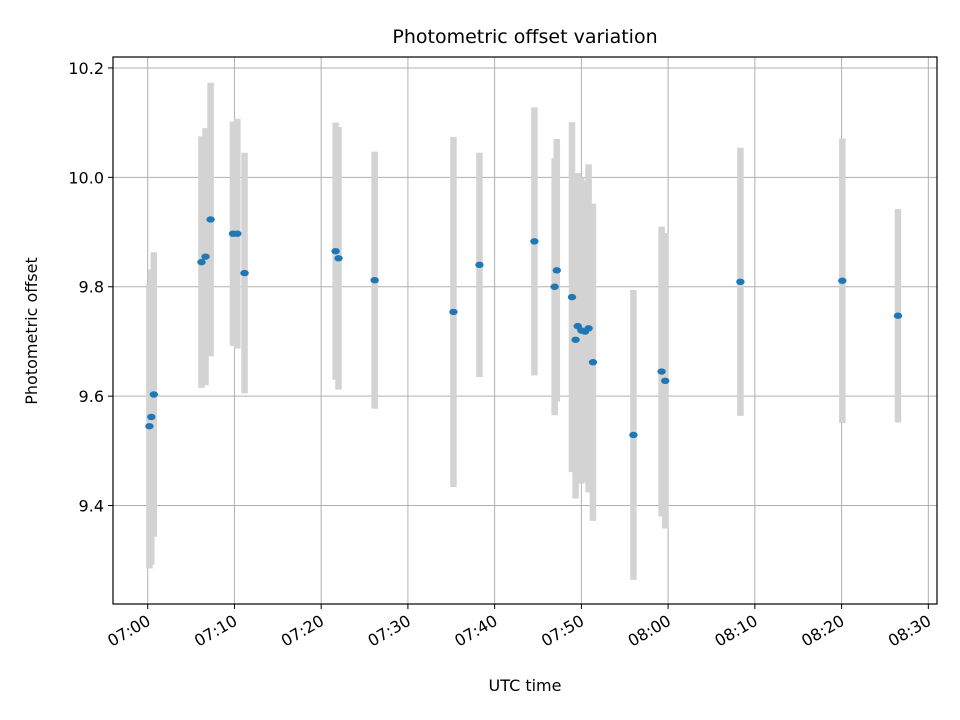 The height and width of the screenshot is (720, 960). Describe the element at coordinates (91, 396) in the screenshot. I see `y-tick-label: 9.6` at that location.